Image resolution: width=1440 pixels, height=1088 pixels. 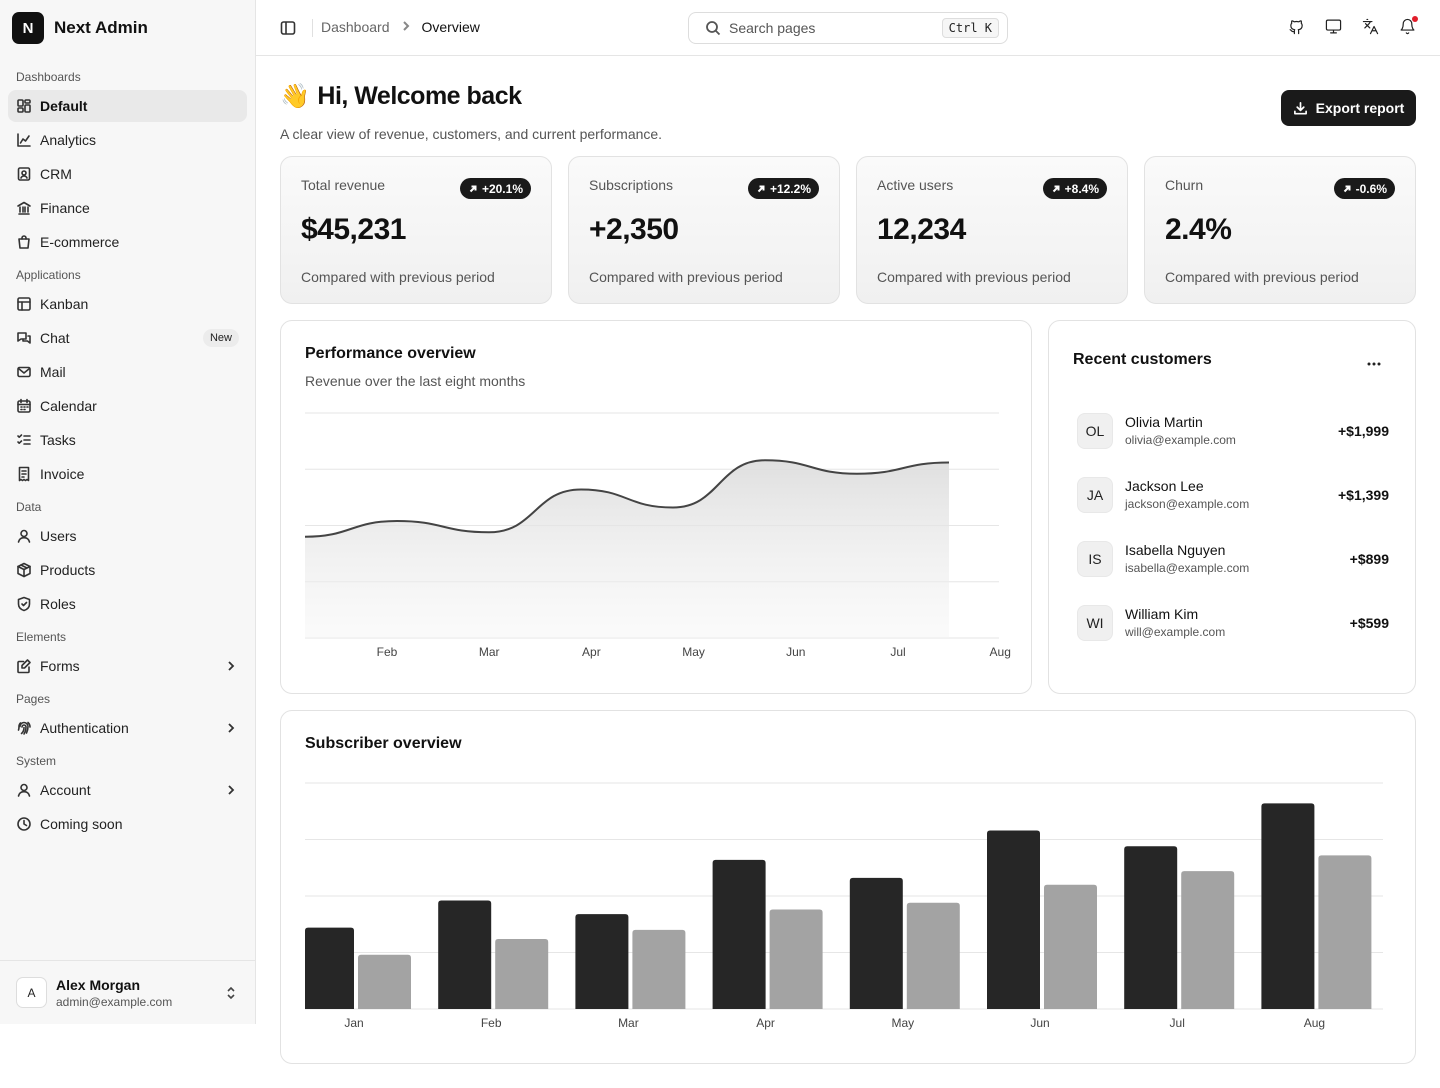 I want to click on stat-label: Churn, so click(x=1184, y=185).